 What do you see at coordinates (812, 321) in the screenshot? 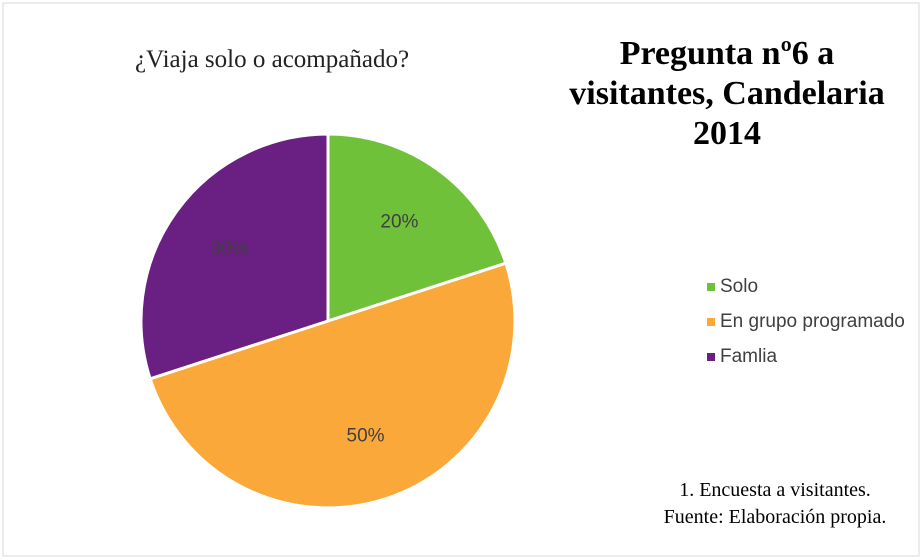
I see `legend-label: En grupo programado` at bounding box center [812, 321].